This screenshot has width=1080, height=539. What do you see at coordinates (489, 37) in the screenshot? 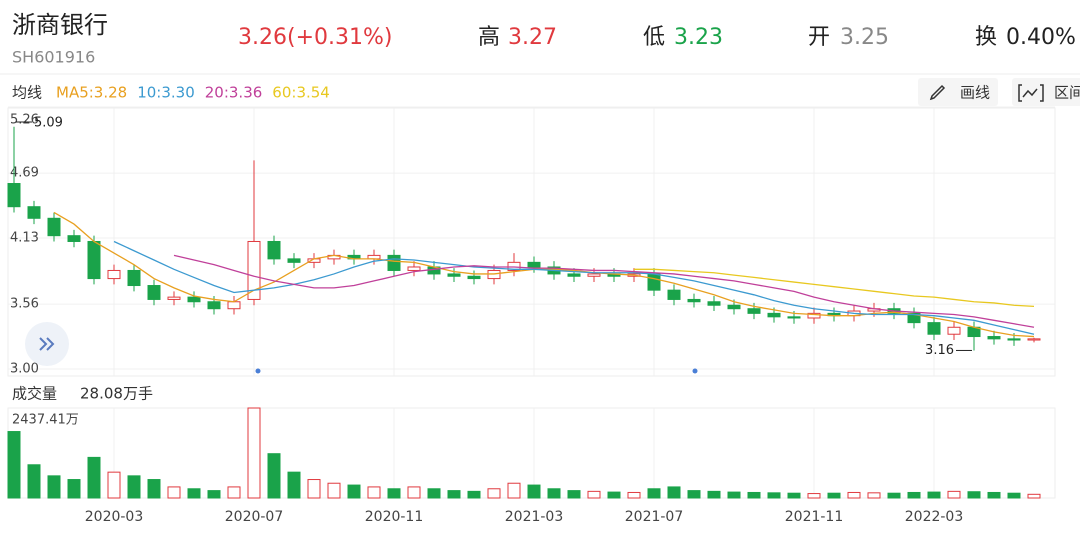
I see `stat-label: 高` at bounding box center [489, 37].